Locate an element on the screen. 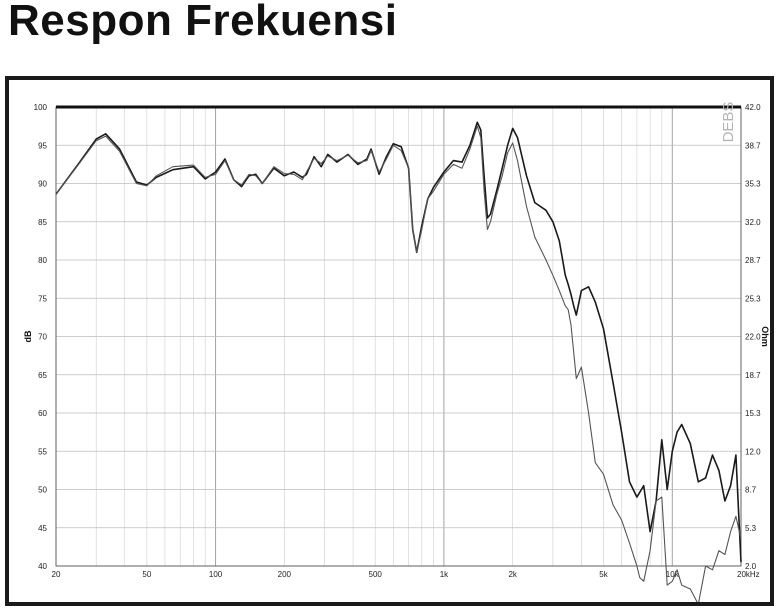 The width and height of the screenshot is (784, 615). x-tick-label: 50 is located at coordinates (146, 574).